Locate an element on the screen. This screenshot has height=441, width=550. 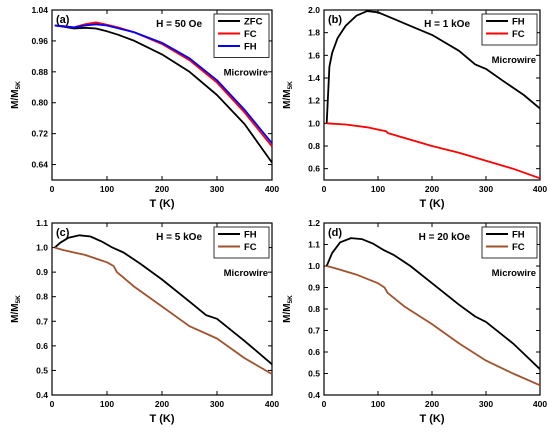
y-tick-label: 0.96 is located at coordinates (39, 41).